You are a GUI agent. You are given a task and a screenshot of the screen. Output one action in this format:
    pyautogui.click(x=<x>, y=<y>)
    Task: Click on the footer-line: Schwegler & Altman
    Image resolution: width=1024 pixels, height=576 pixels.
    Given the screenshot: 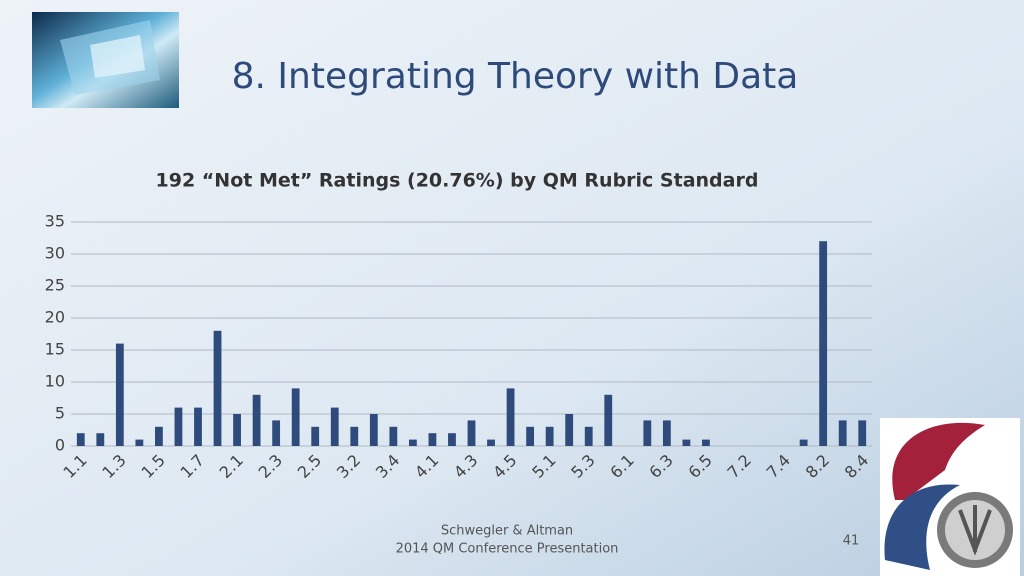 What is the action you would take?
    pyautogui.click(x=507, y=531)
    